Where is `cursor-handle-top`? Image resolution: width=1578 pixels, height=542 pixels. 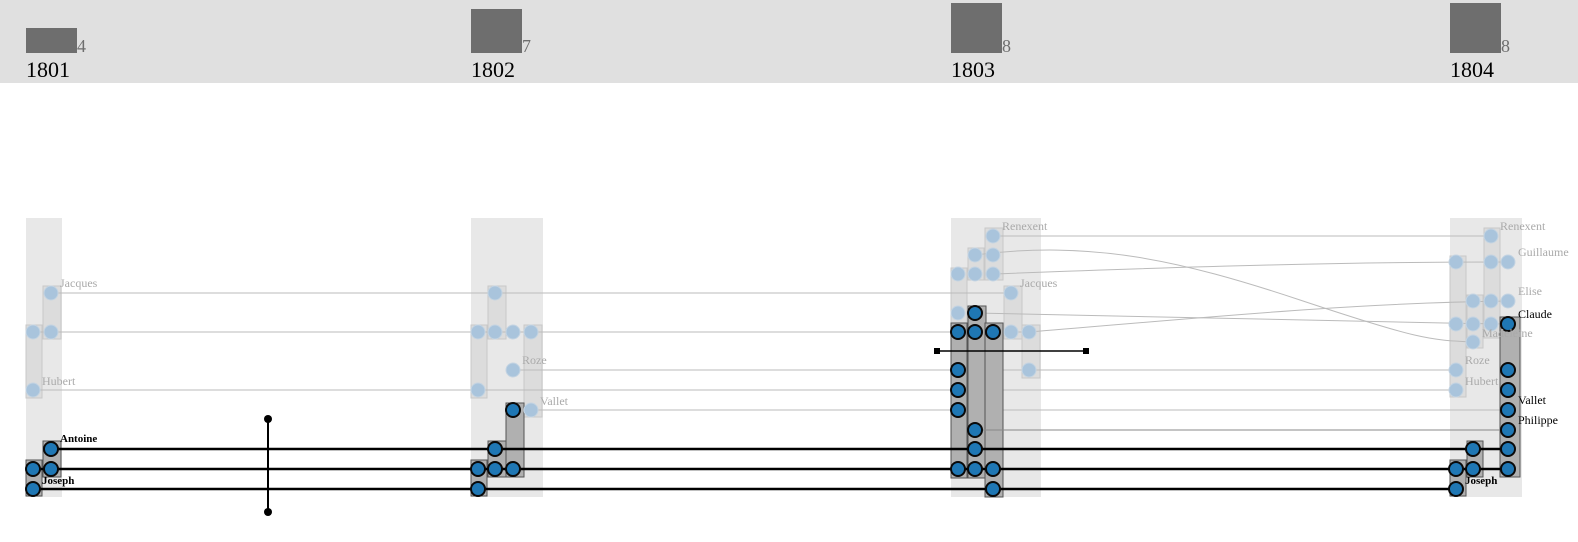
cursor-handle-top is located at coordinates (268, 419).